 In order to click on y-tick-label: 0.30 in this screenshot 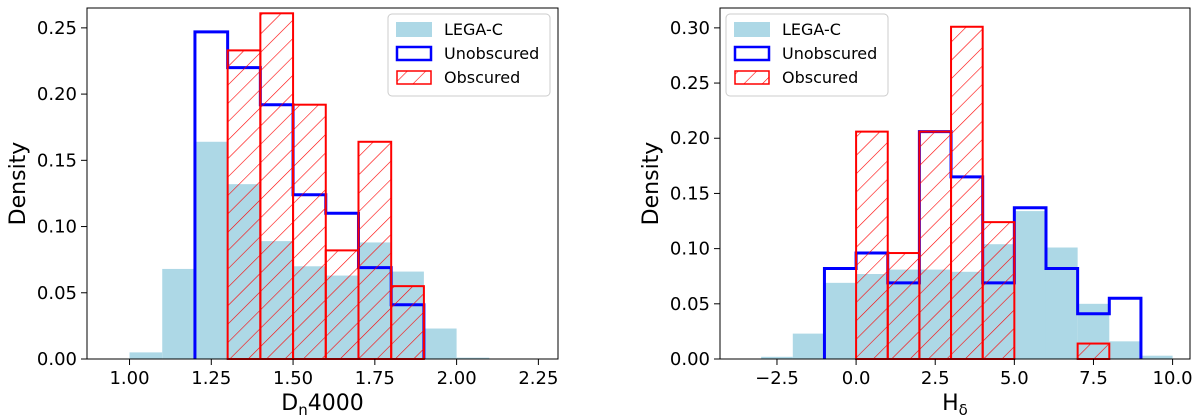, I will do `click(690, 28)`.